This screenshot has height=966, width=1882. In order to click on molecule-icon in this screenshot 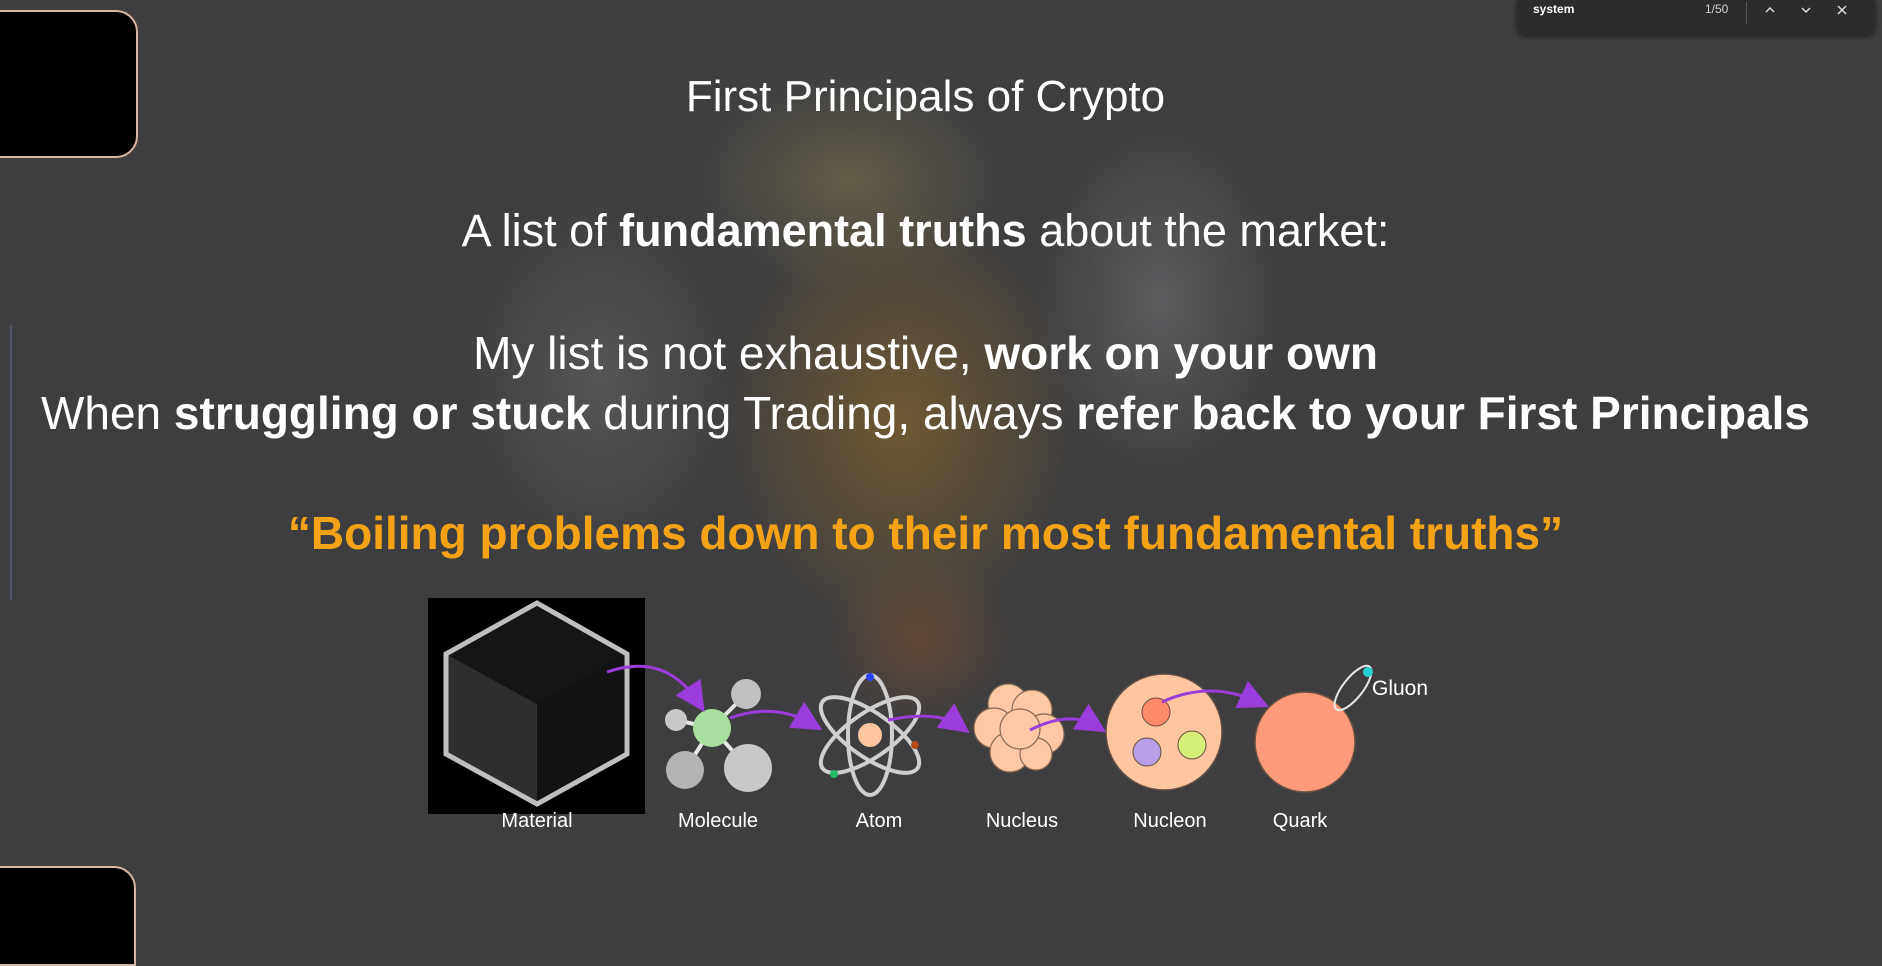, I will do `click(718, 735)`.